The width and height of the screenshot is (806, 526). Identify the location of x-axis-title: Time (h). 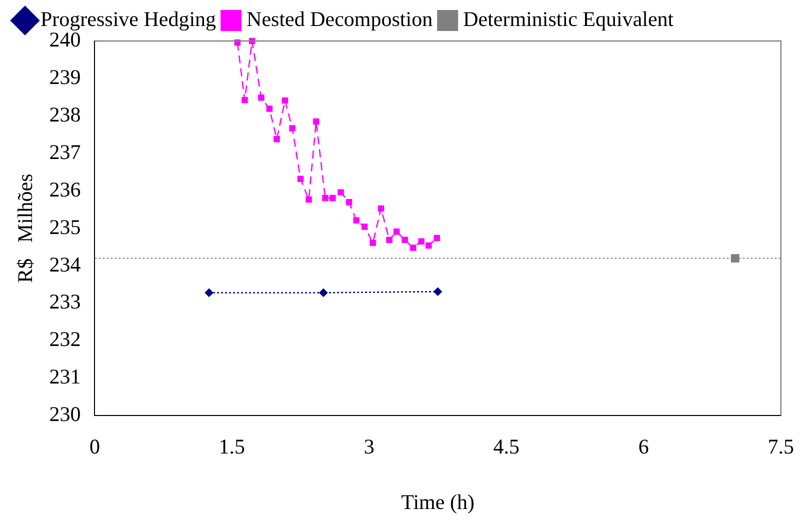
(437, 502).